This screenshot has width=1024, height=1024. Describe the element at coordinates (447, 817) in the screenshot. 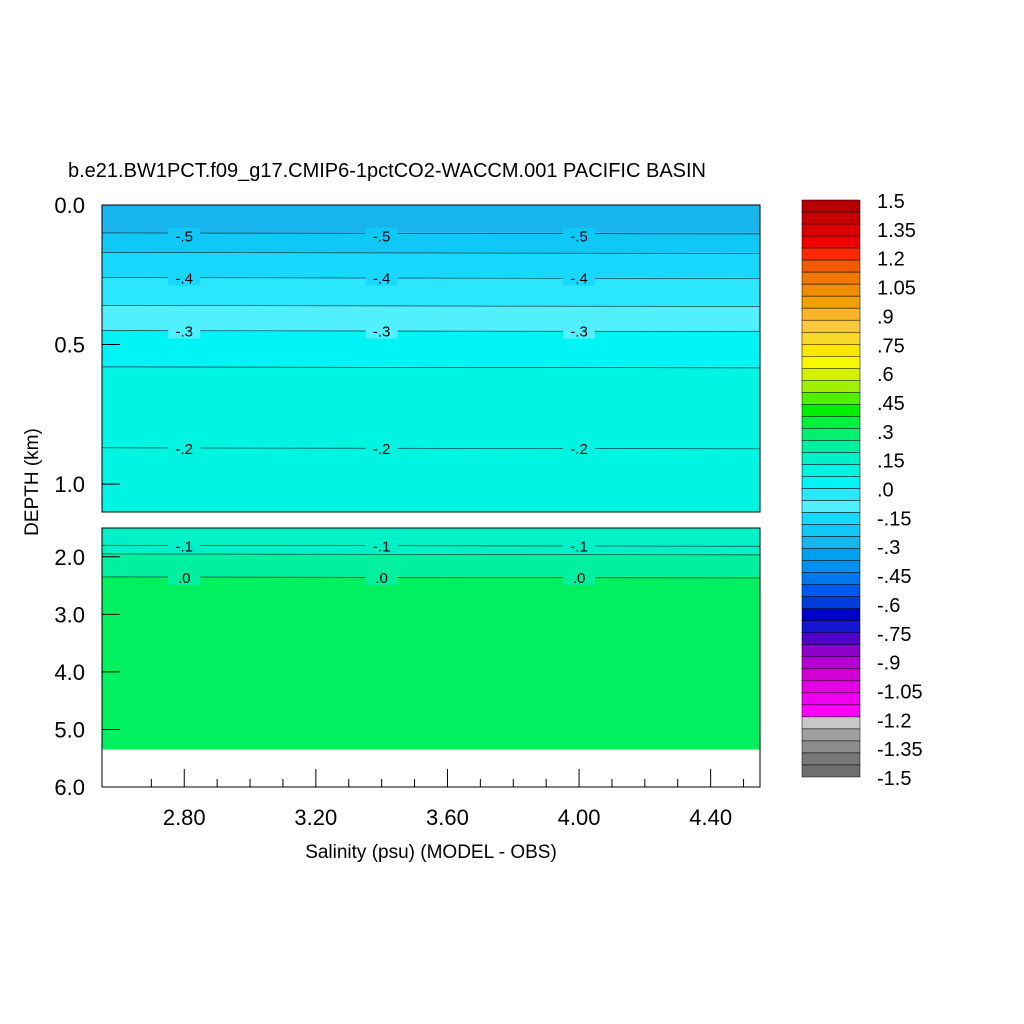

I see `x-tick-label-2: 3.60` at that location.